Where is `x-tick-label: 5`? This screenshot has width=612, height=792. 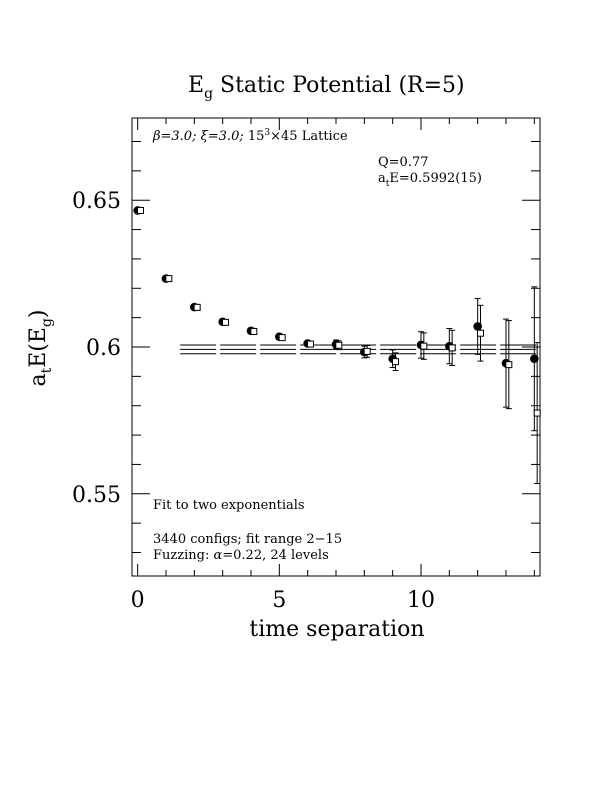 x-tick-label: 5 is located at coordinates (279, 600).